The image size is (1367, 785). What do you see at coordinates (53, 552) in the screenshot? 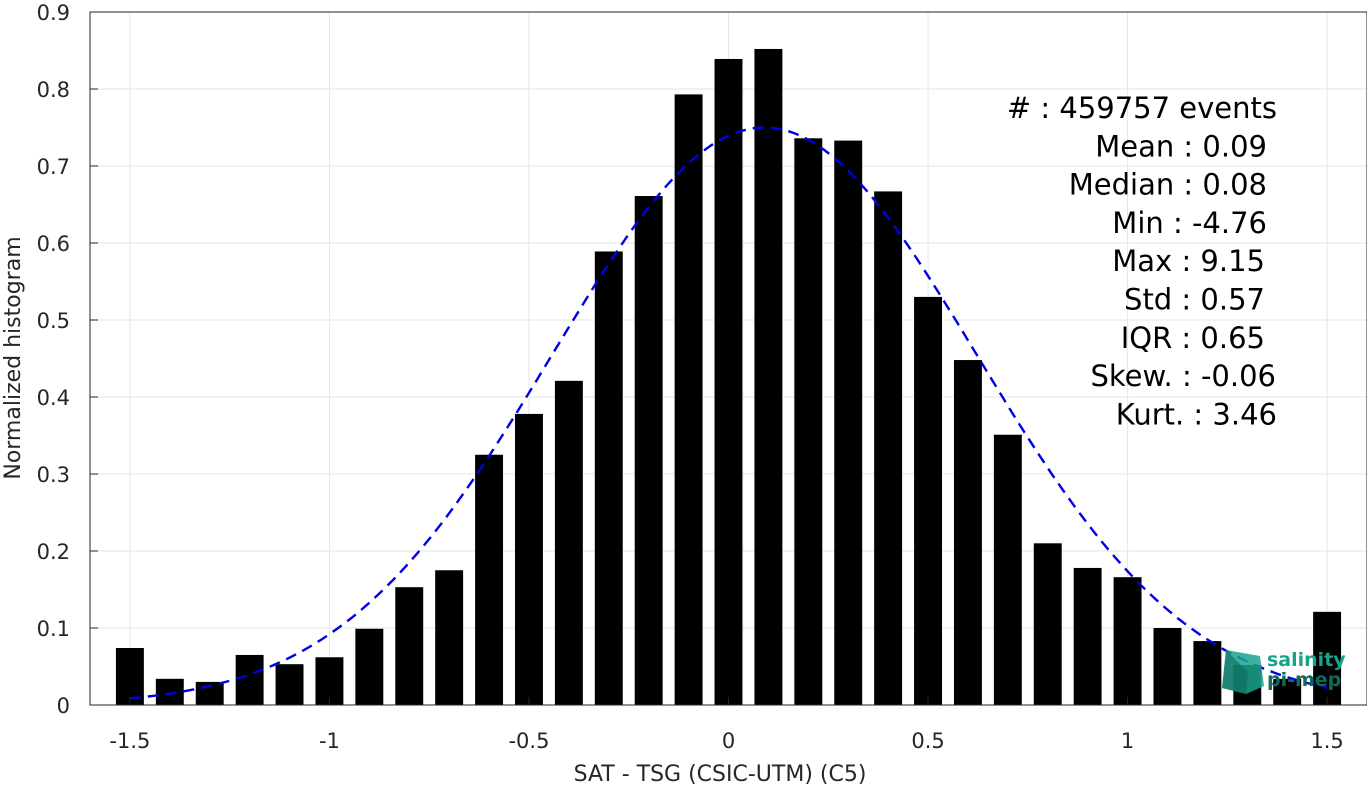
I see `y-tick-label: 0.2` at bounding box center [53, 552].